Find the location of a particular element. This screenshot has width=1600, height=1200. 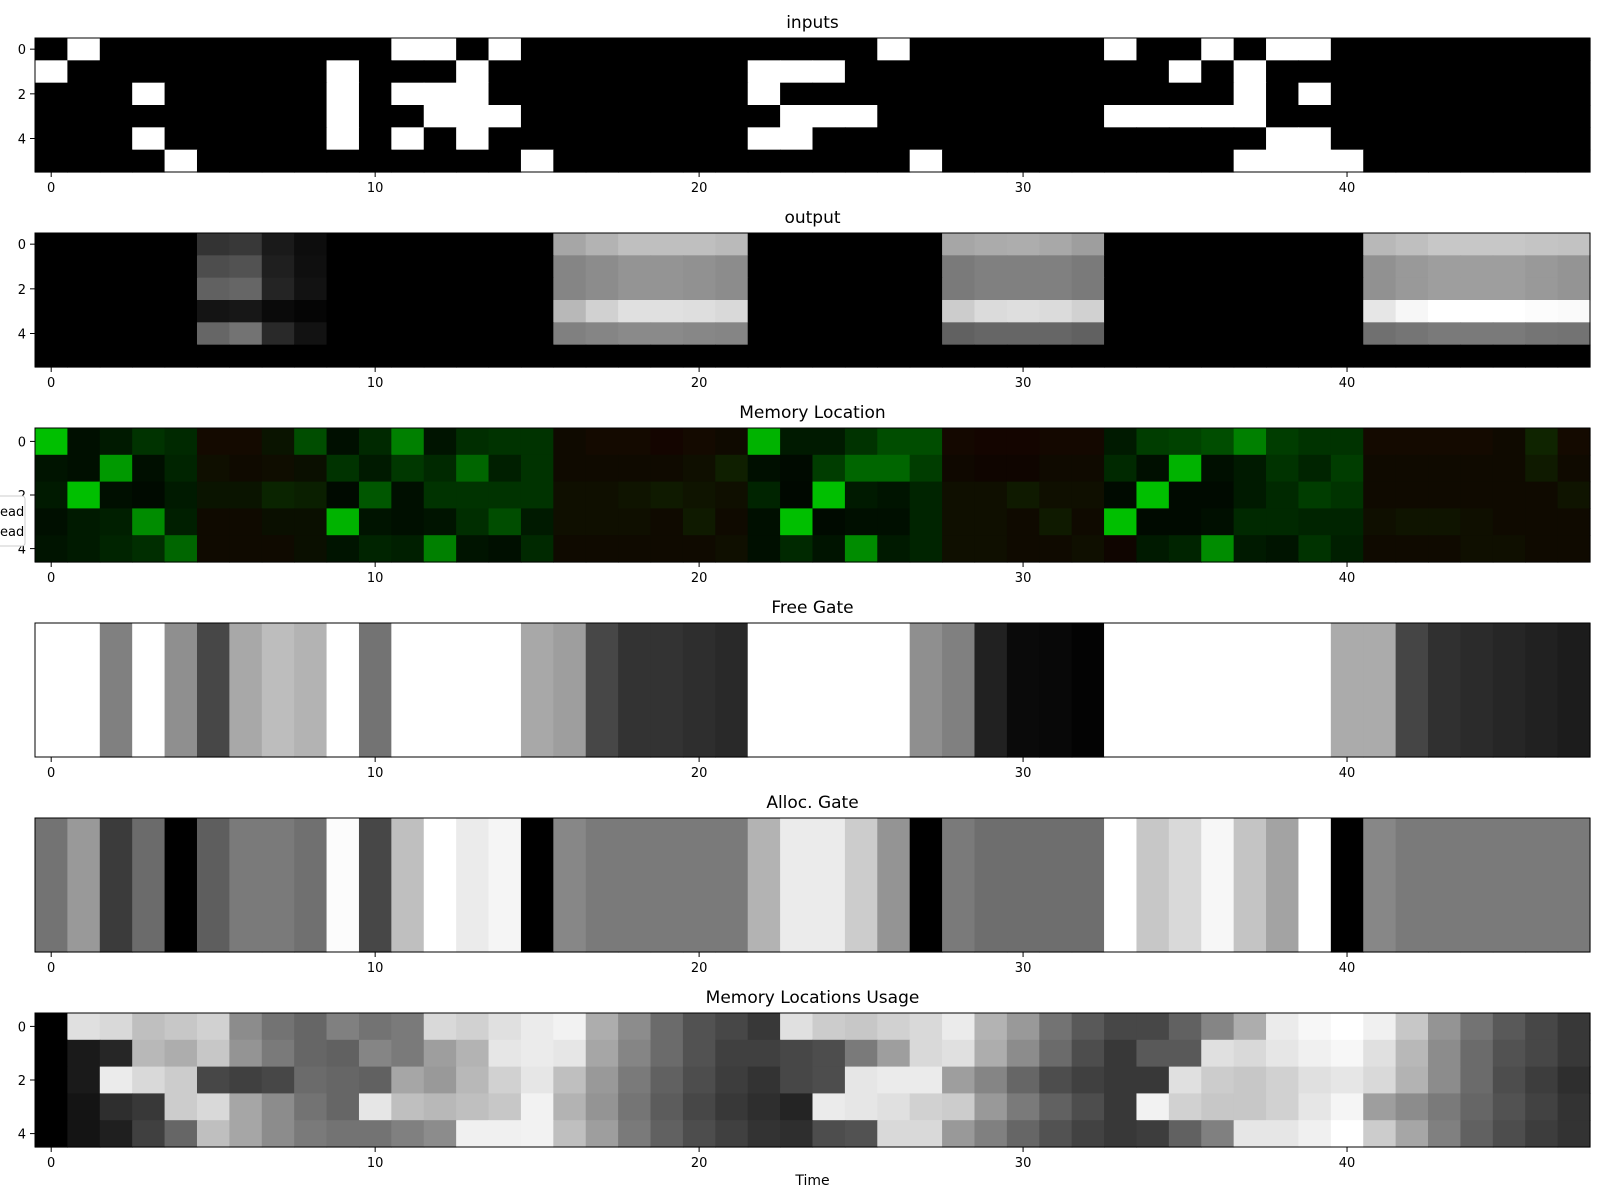

x-tick-label: 40 is located at coordinates (1347, 773).